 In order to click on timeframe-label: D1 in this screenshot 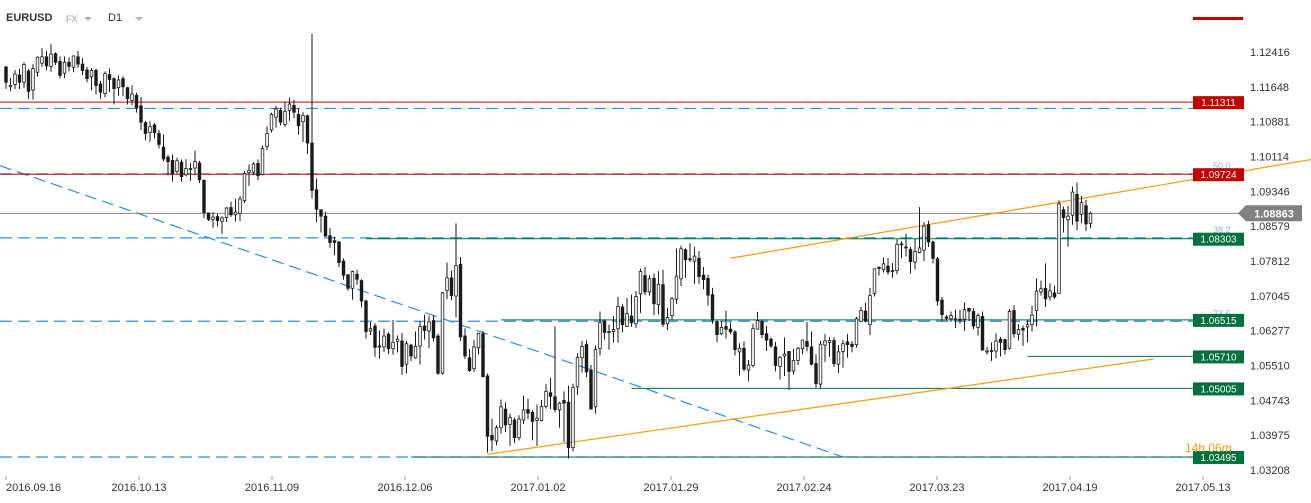, I will do `click(115, 18)`.